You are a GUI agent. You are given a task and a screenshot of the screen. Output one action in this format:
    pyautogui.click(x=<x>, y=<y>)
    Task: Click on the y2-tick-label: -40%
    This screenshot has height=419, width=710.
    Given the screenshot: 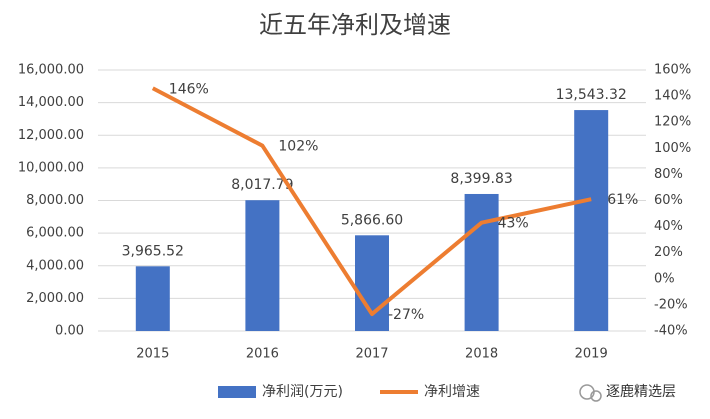 What is the action you would take?
    pyautogui.click(x=671, y=331)
    